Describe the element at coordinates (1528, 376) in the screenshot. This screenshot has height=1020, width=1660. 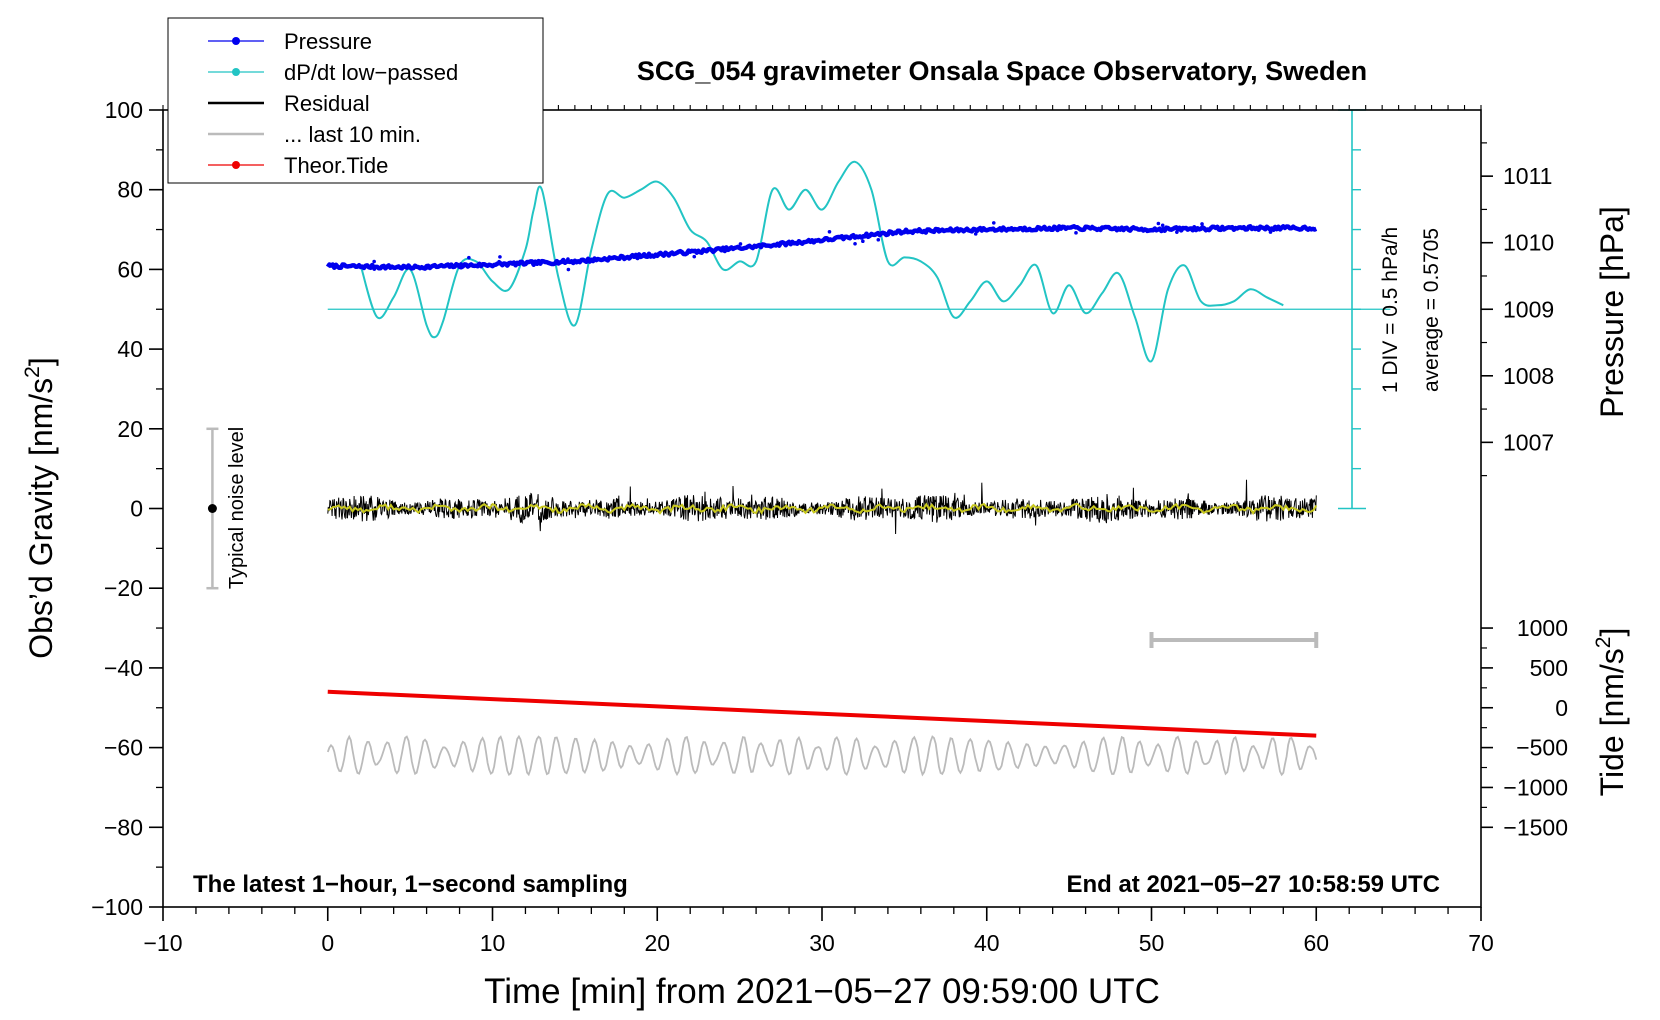
I see `pressure-tick-label-1008: 1008` at that location.